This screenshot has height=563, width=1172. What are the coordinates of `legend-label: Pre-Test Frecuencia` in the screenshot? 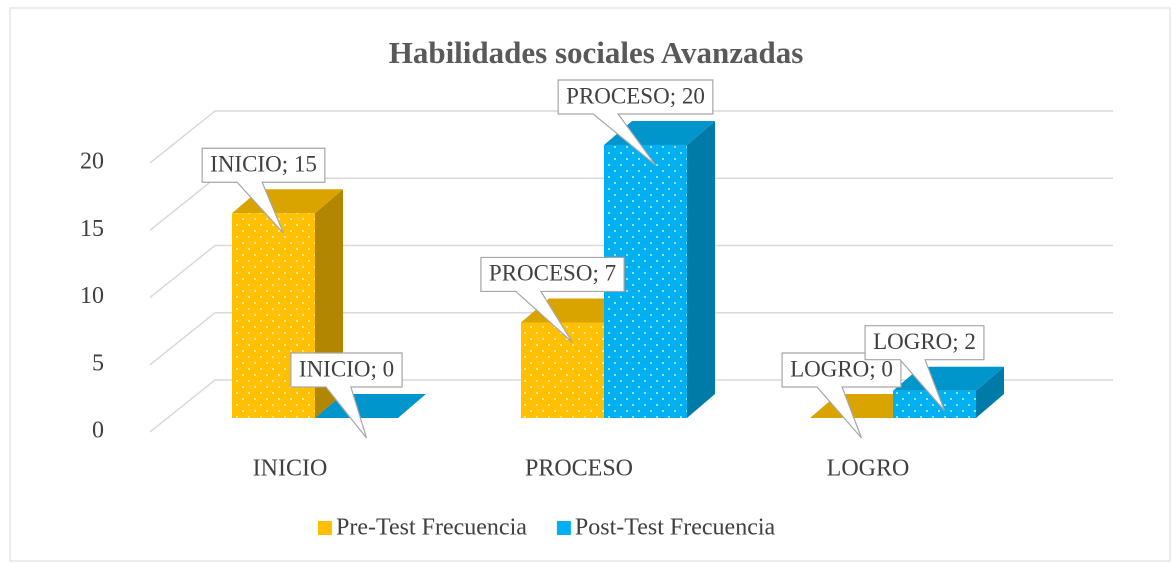 It's located at (431, 528).